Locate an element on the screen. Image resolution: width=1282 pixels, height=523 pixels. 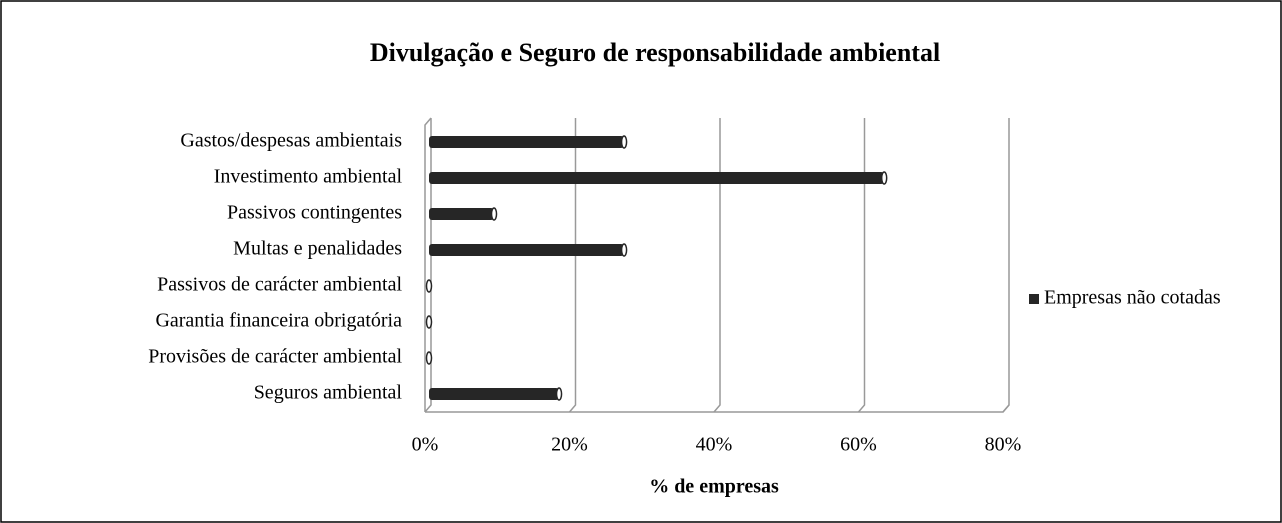
y-tick-label: Passivos de carácter ambiental is located at coordinates (279, 285).